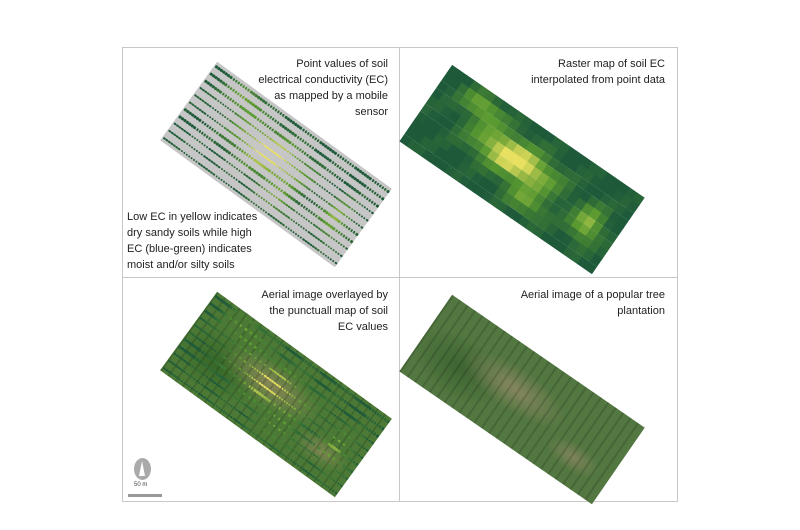  What do you see at coordinates (141, 485) in the screenshot?
I see `scale-label: 50 m` at bounding box center [141, 485].